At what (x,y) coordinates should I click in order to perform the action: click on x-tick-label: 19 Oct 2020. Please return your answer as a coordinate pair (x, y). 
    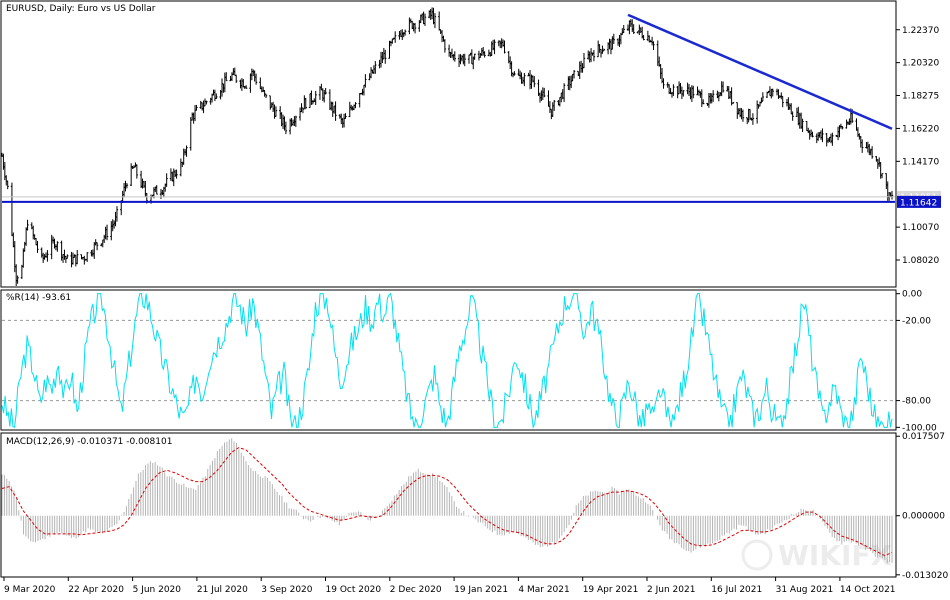
    Looking at the image, I should click on (354, 590).